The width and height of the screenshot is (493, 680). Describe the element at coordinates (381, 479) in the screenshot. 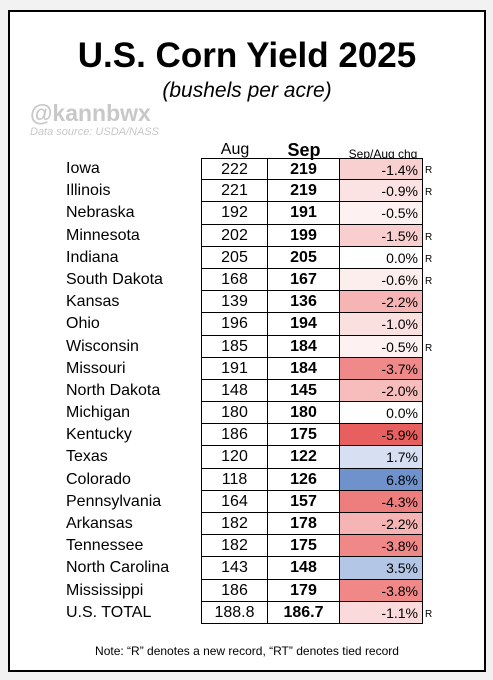

I see `yield-change: 6.8%` at that location.